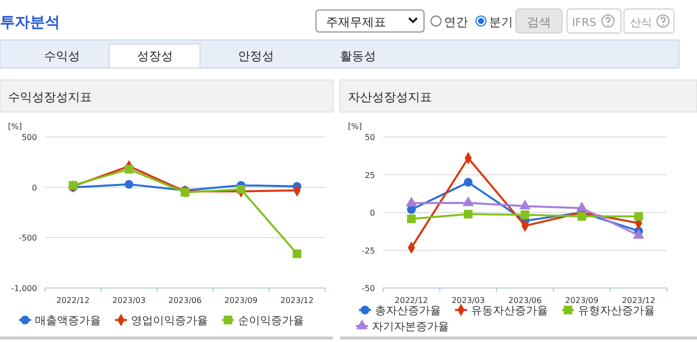  Describe the element at coordinates (390, 97) in the screenshot. I see `chart-title: 자산성장성지표` at that location.